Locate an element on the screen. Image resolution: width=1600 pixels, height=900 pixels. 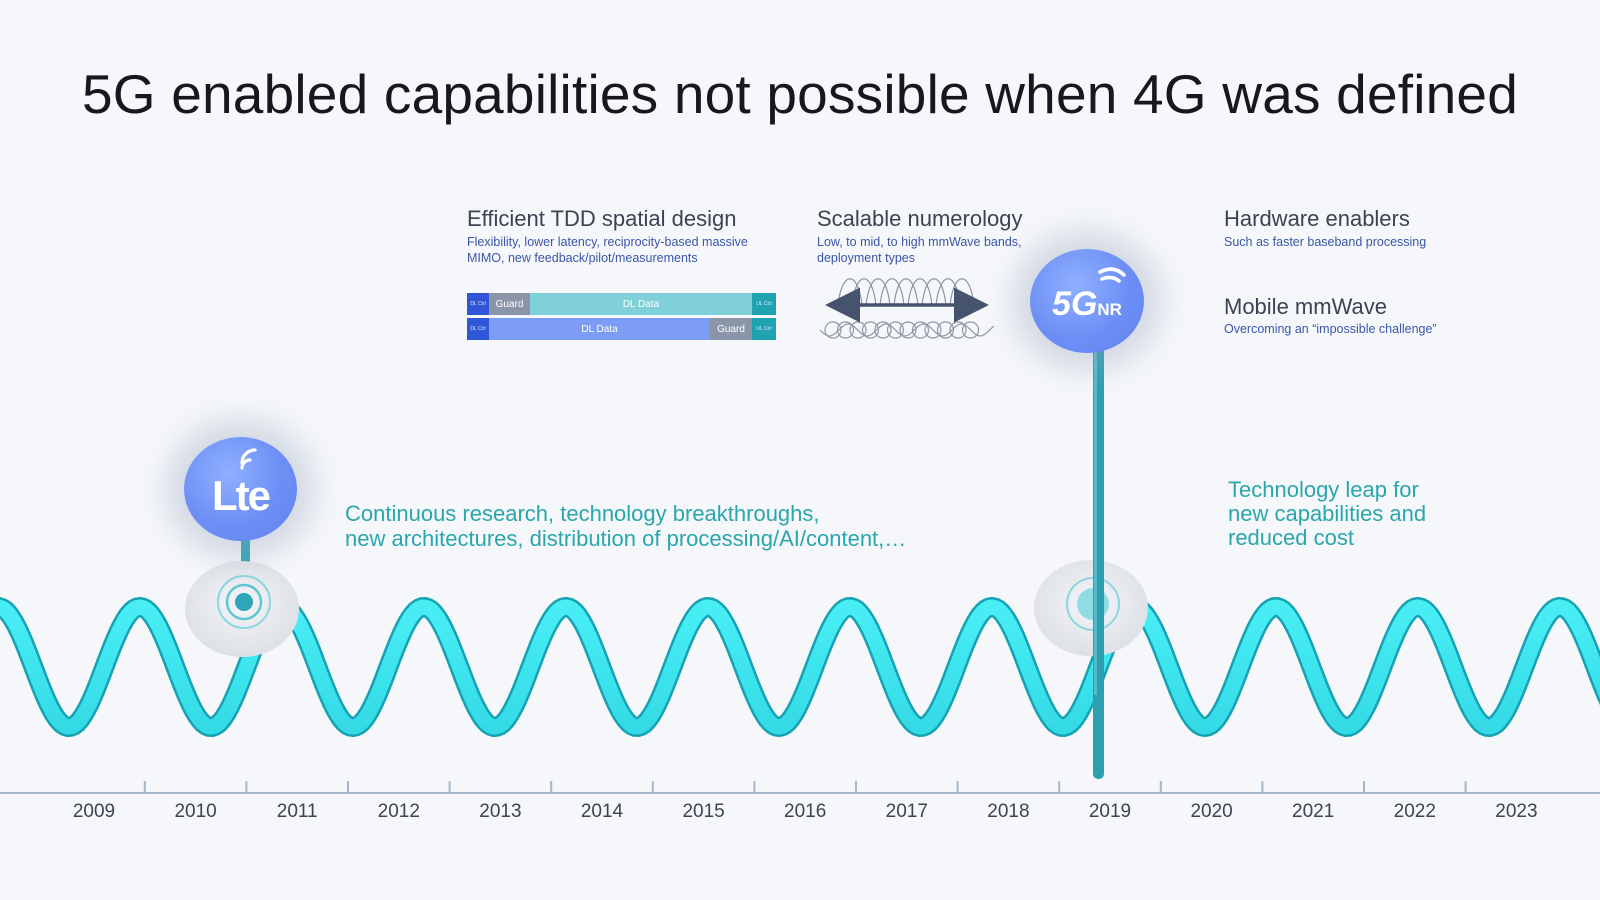
year-label: 2021 is located at coordinates (1313, 811).